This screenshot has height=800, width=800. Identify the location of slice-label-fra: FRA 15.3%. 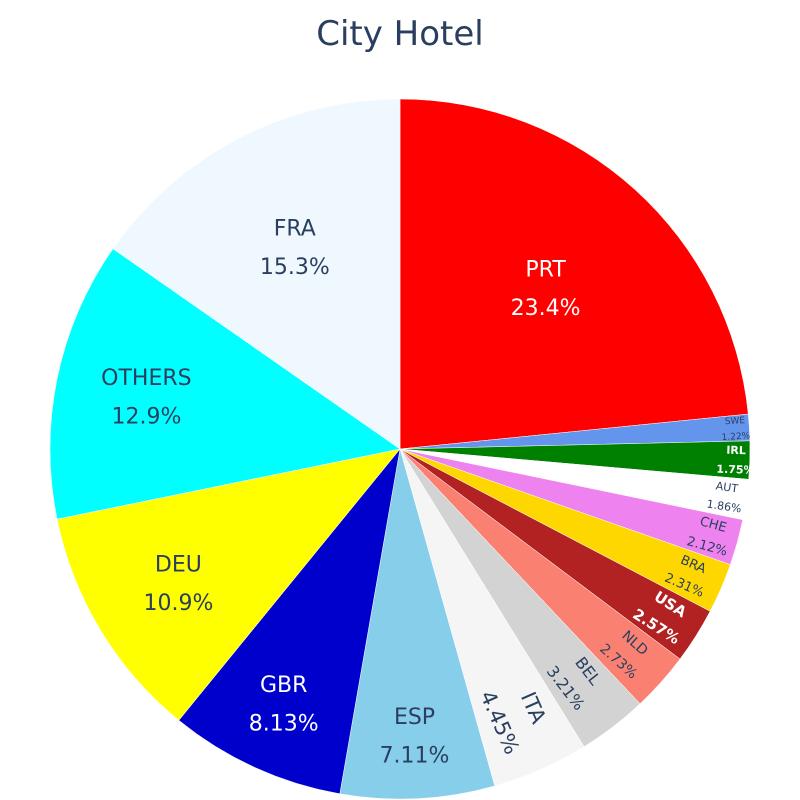
(295, 249).